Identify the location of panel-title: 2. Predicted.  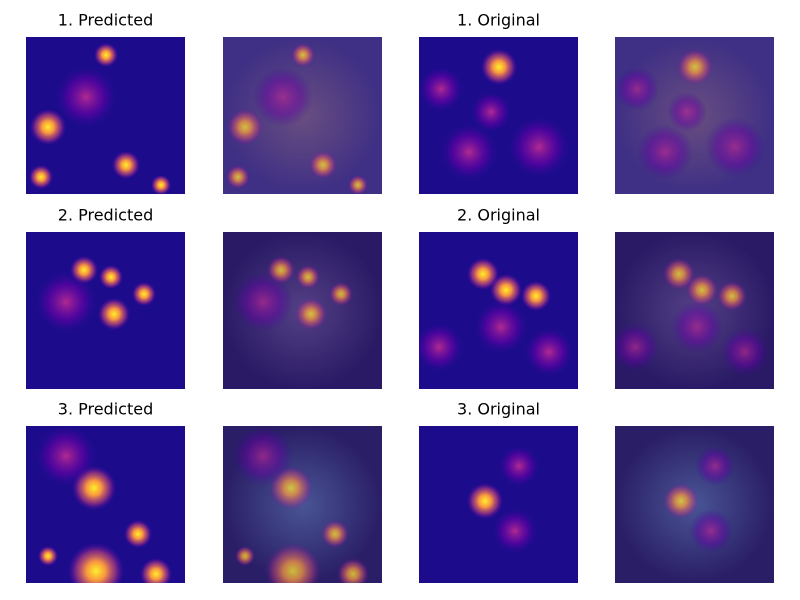
(105, 215).